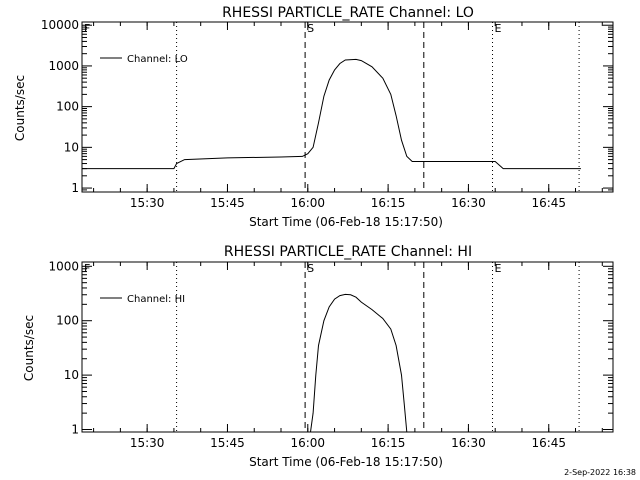 This screenshot has height=480, width=640. What do you see at coordinates (67, 107) in the screenshot?
I see `y-tick-label-lo: 100` at bounding box center [67, 107].